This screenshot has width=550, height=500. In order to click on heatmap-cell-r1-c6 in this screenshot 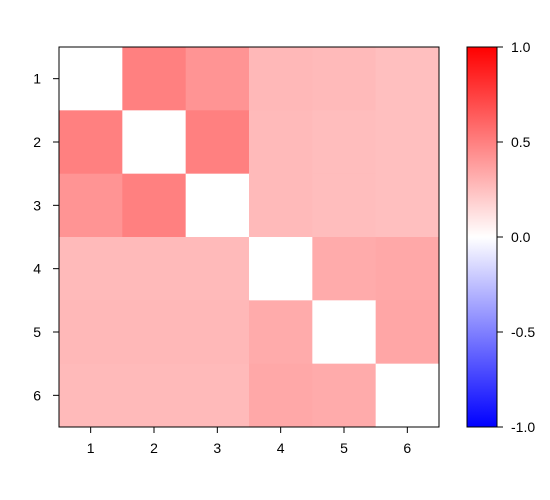, I will do `click(407, 79)`.